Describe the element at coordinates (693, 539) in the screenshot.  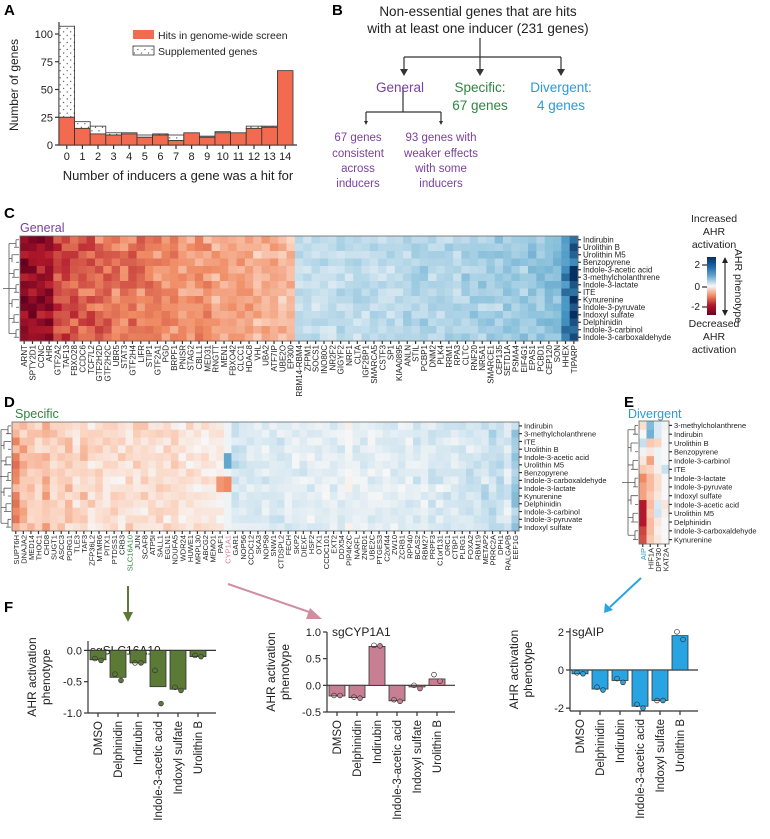
I see `row-label: Kynurenine` at that location.